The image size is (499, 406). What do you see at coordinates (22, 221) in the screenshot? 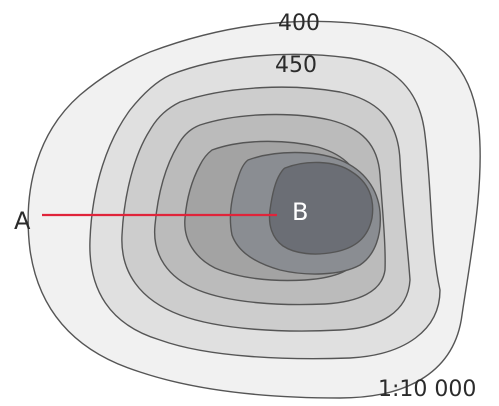
I see `point-a-label: A` at bounding box center [22, 221].